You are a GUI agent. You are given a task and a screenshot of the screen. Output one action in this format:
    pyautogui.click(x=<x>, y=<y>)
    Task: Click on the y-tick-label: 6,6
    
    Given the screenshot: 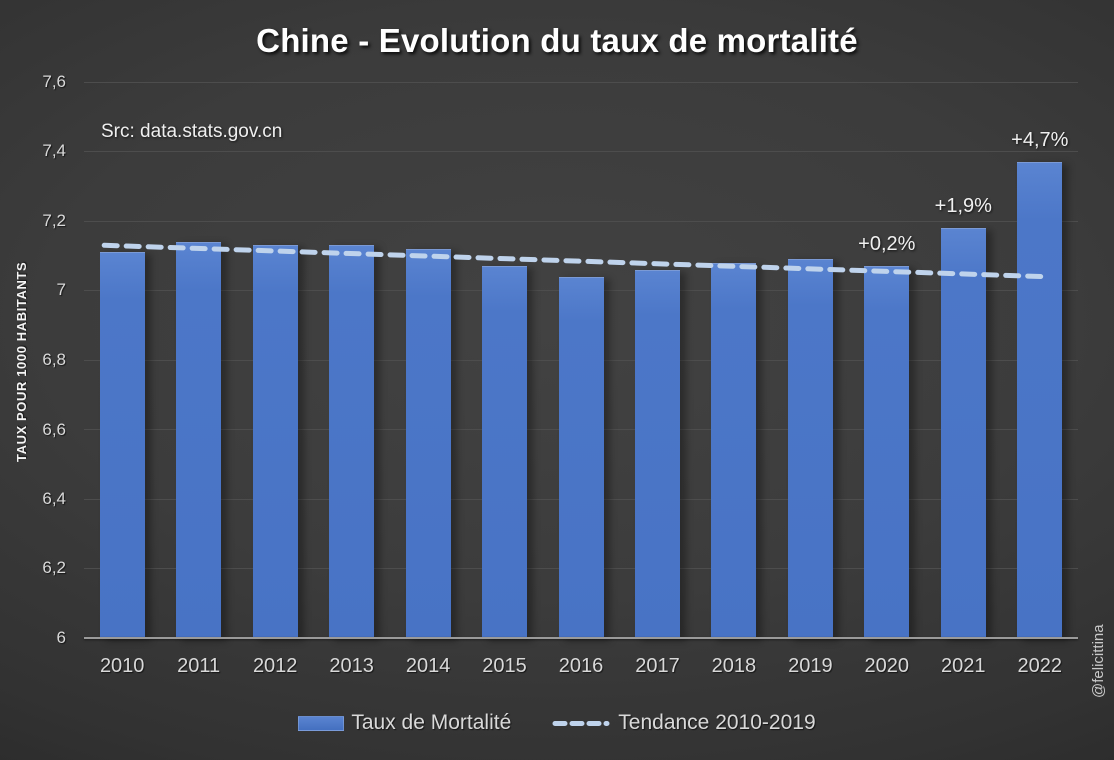 What is the action you would take?
    pyautogui.click(x=54, y=429)
    